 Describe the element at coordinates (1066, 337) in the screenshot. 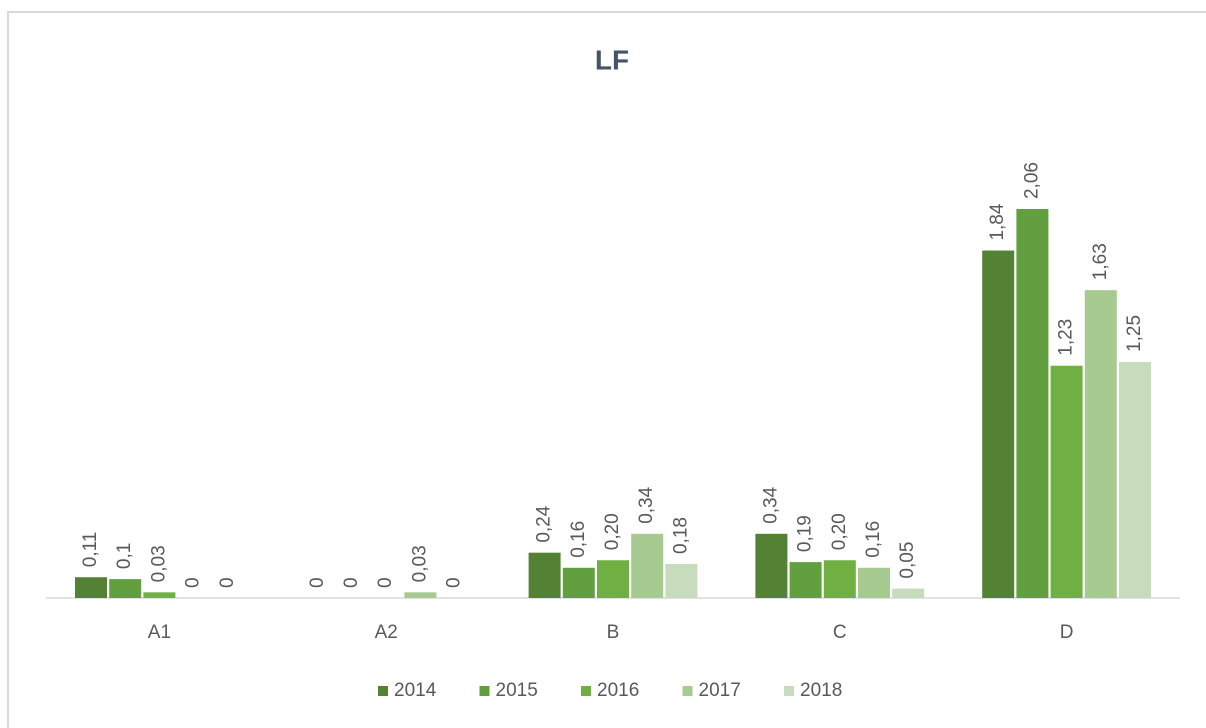

I see `value-label: 1,23` at that location.